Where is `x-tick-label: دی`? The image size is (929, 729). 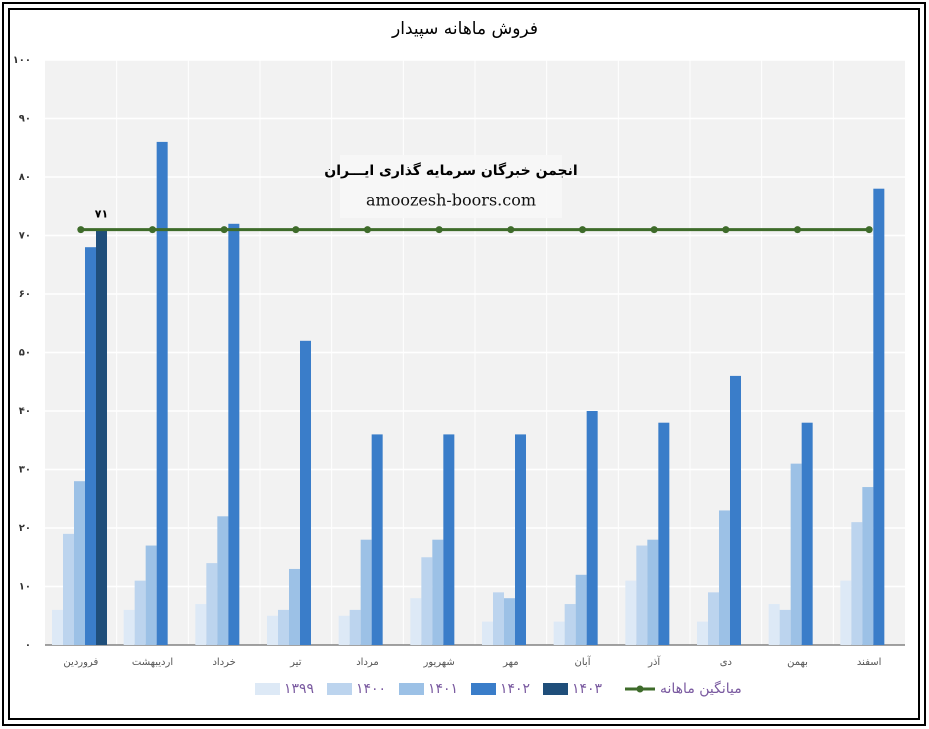 x-tick-label: دی is located at coordinates (726, 662).